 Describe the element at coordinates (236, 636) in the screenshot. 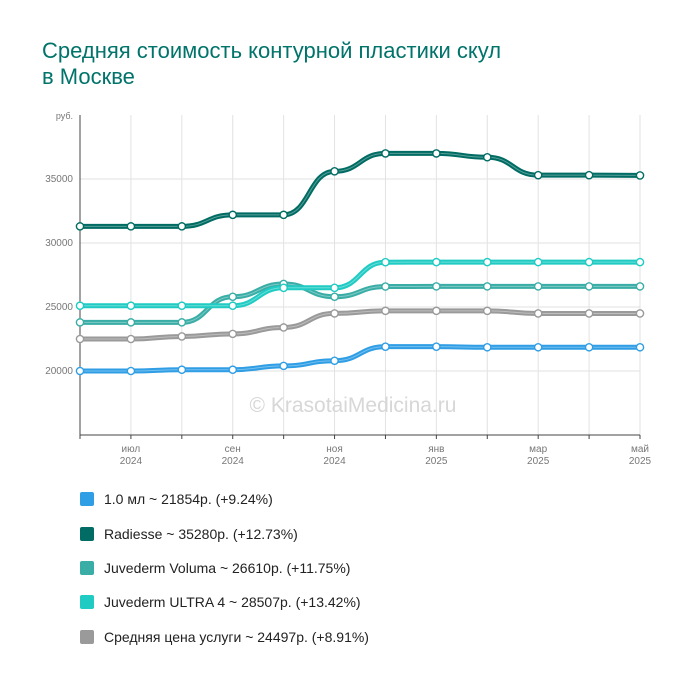

I see `legend-label: Средняя цена услуги ~ 24497р. (+8.91%)` at that location.